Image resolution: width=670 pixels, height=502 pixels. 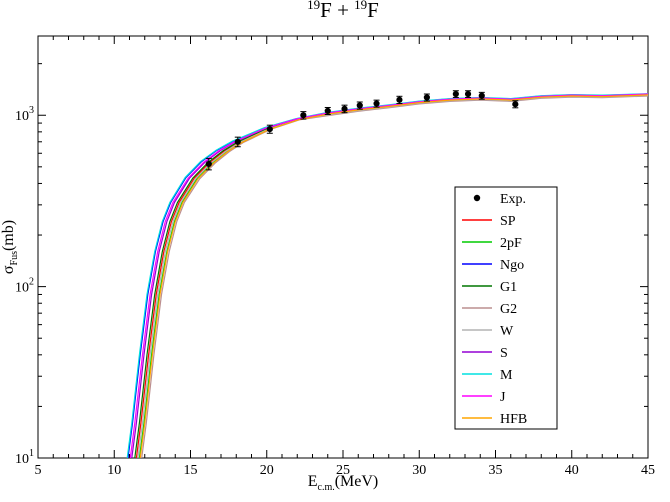 I want to click on title-text: F +, so click(x=337, y=11).